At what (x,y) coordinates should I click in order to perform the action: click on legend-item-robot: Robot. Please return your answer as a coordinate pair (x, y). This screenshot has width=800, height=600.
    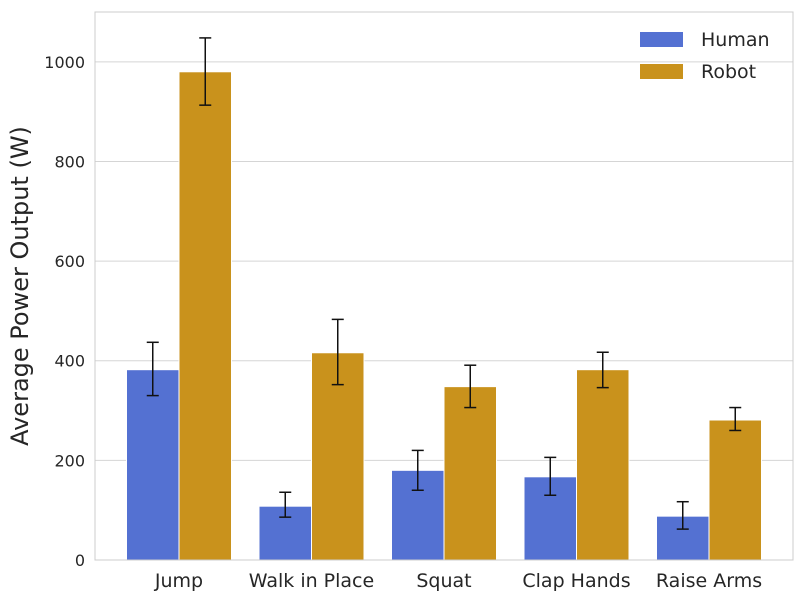
    Looking at the image, I should click on (698, 72).